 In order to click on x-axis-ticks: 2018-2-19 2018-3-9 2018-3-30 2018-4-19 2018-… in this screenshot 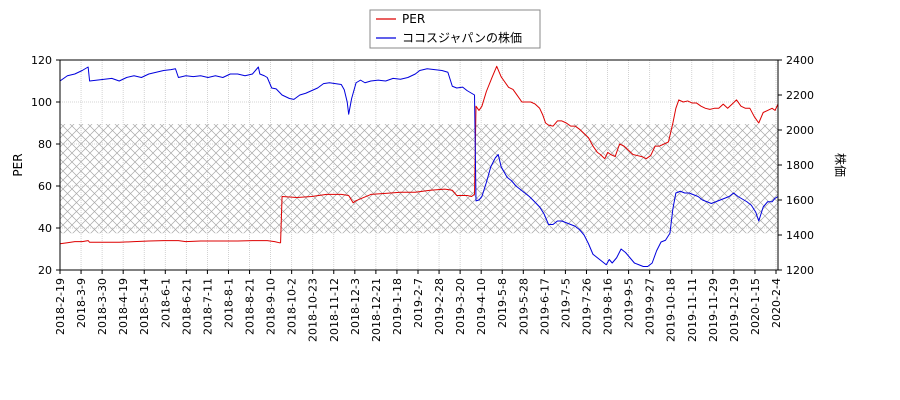, I will do `click(418, 306)`.